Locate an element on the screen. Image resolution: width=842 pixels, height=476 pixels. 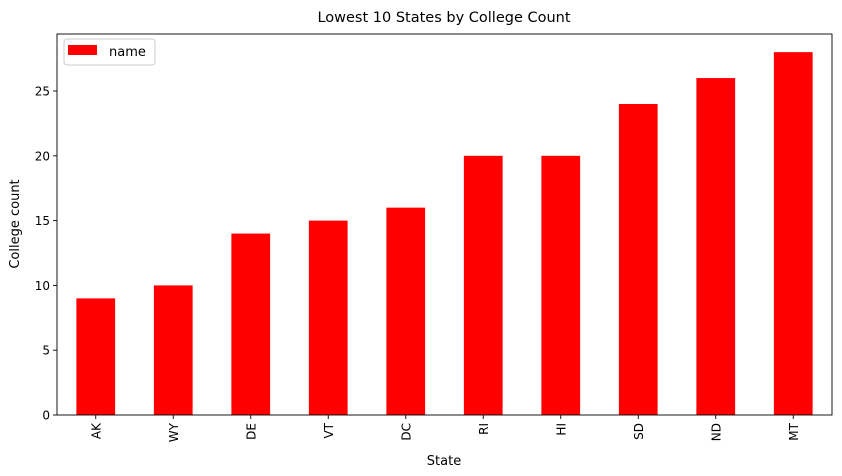
x-tick-label: MT is located at coordinates (794, 431).